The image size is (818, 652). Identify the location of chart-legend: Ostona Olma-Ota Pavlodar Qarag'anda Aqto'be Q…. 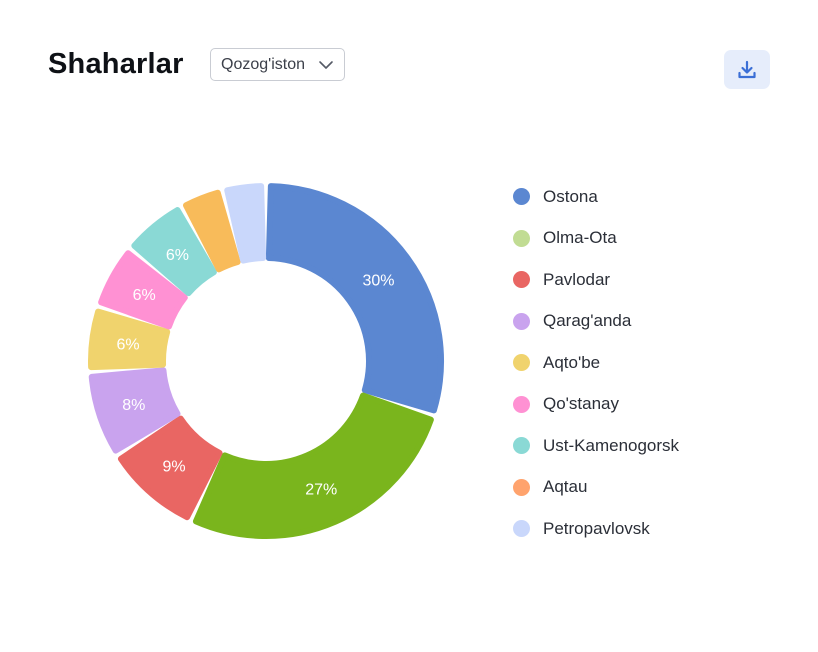
(596, 363).